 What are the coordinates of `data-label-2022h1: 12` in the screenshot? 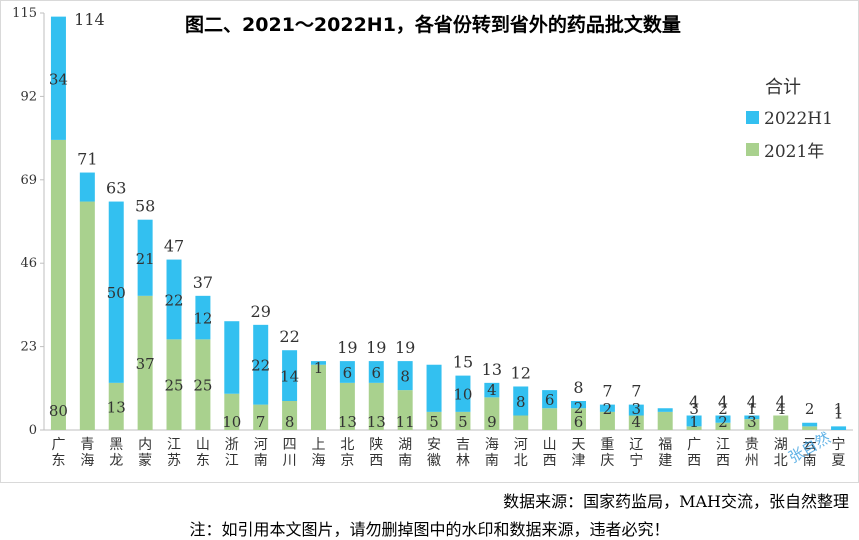 It's located at (202, 319).